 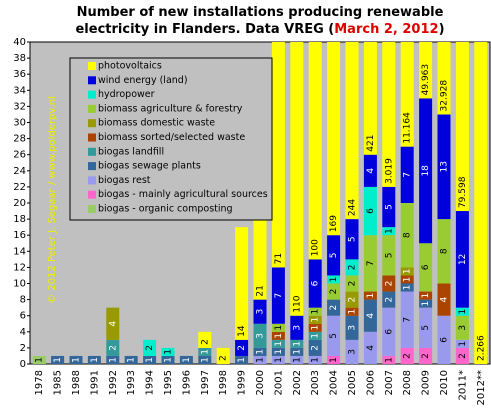 What do you see at coordinates (334, 223) in the screenshot?
I see `value-label: 169` at bounding box center [334, 223].